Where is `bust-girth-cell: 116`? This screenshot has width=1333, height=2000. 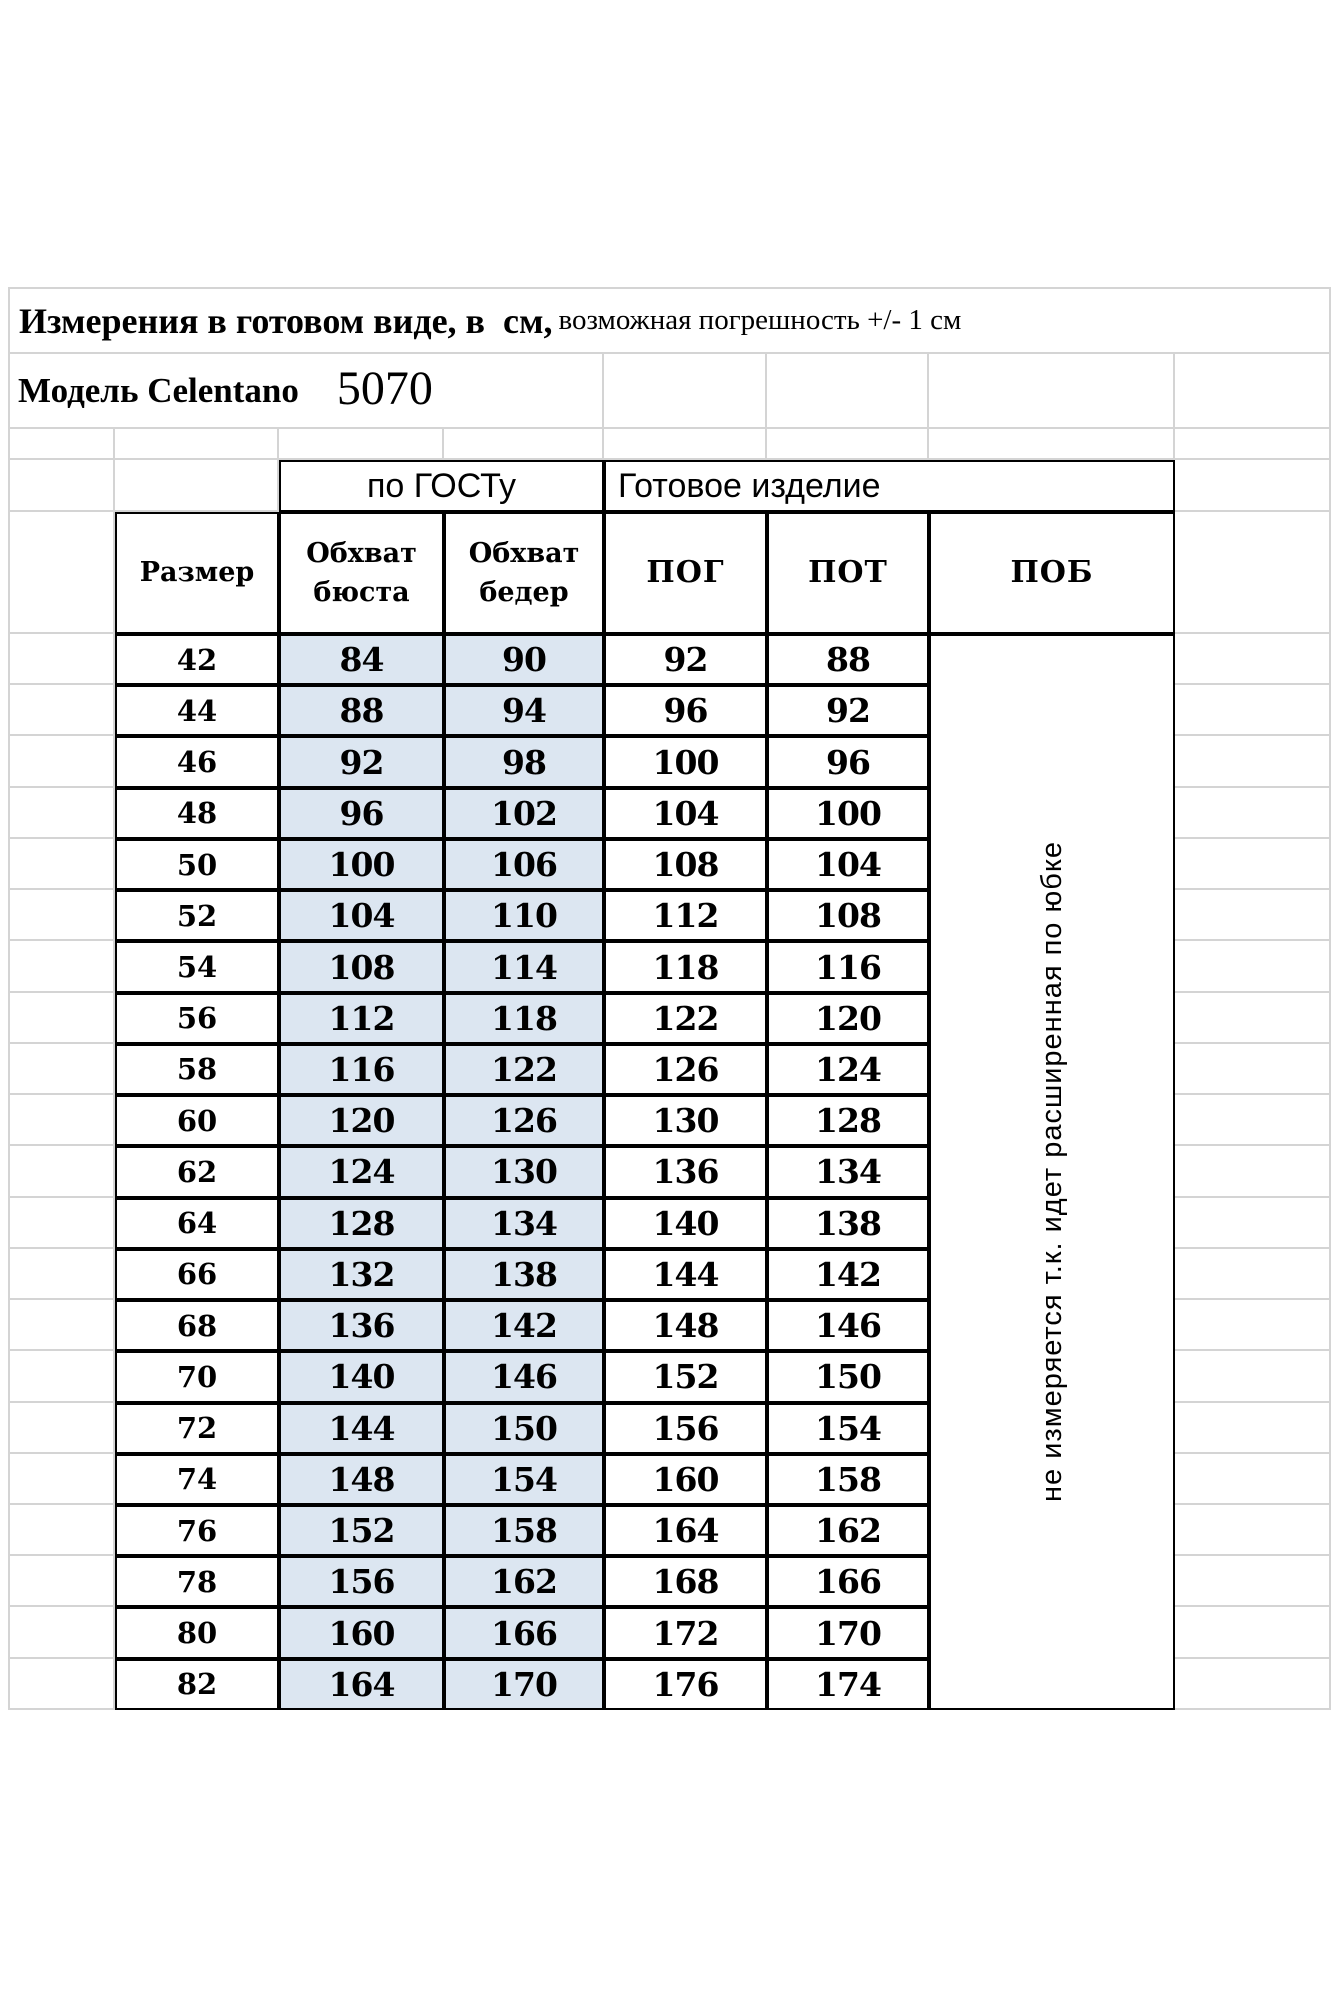
bust-girth-cell: 116 is located at coordinates (361, 1069).